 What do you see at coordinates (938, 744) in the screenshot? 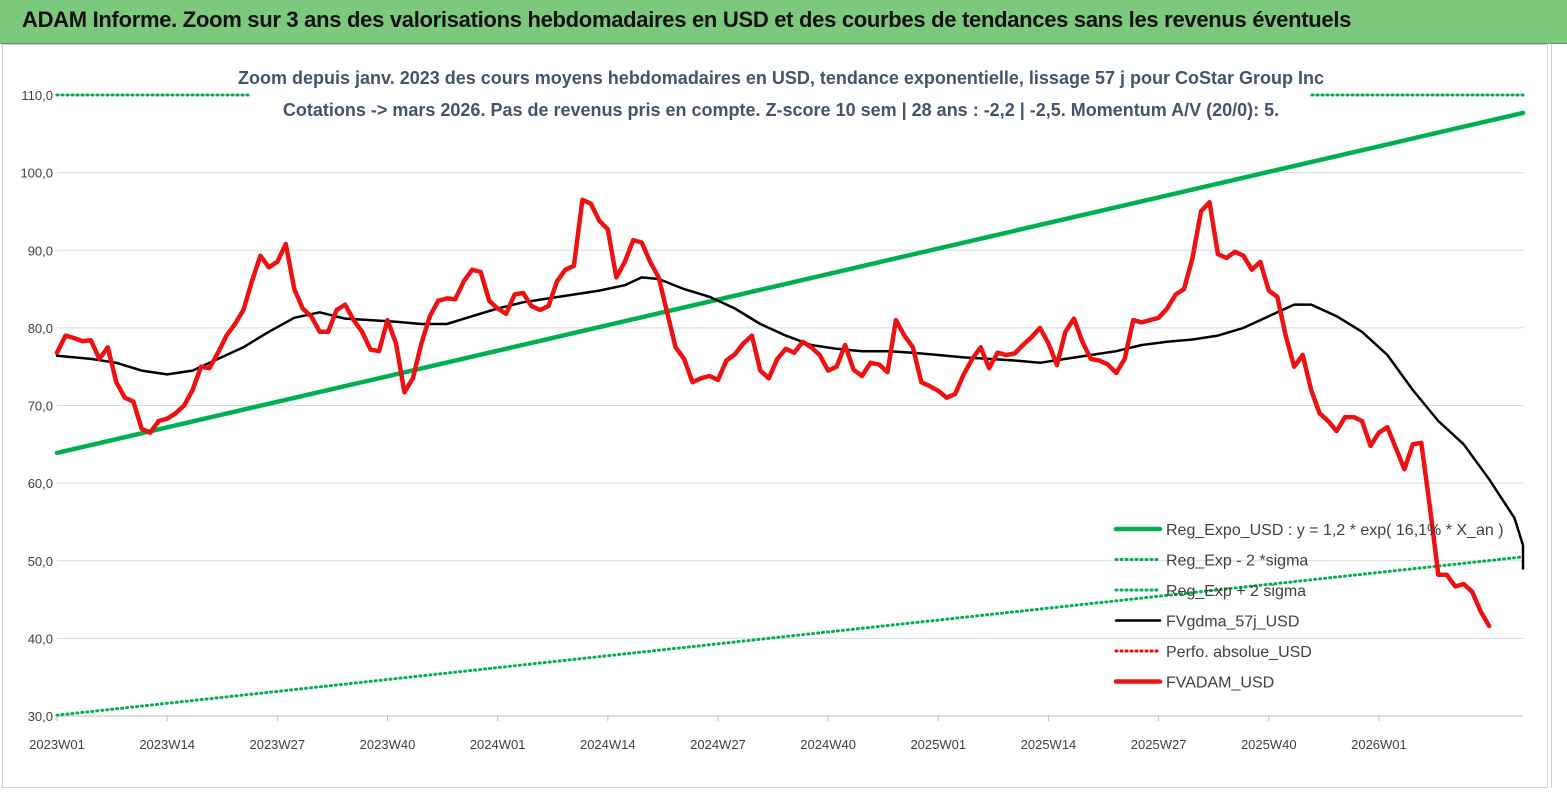
I see `x-tick-label: 2025W01` at bounding box center [938, 744].